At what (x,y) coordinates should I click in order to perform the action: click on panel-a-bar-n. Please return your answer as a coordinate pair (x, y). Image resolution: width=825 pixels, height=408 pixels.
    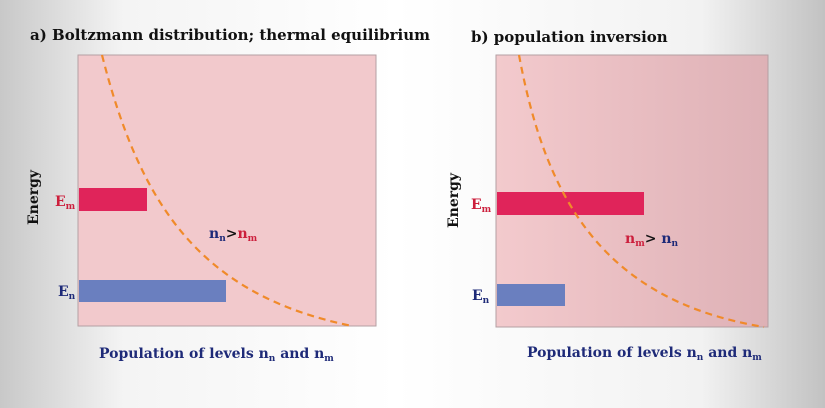
    Looking at the image, I should click on (152, 291).